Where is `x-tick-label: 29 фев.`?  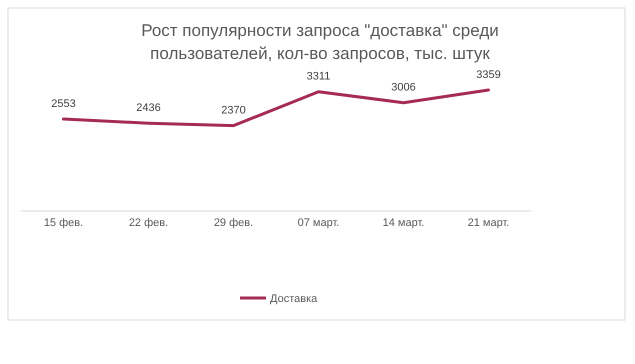 x-tick-label: 29 фев. is located at coordinates (234, 223).